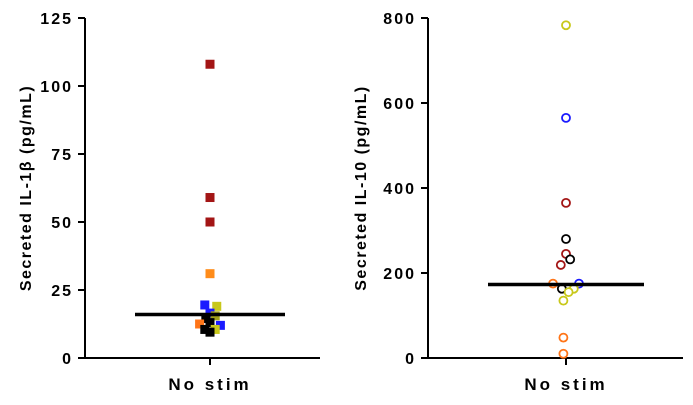  What do you see at coordinates (399, 189) in the screenshot?
I see `y-tick-label: 400` at bounding box center [399, 189].